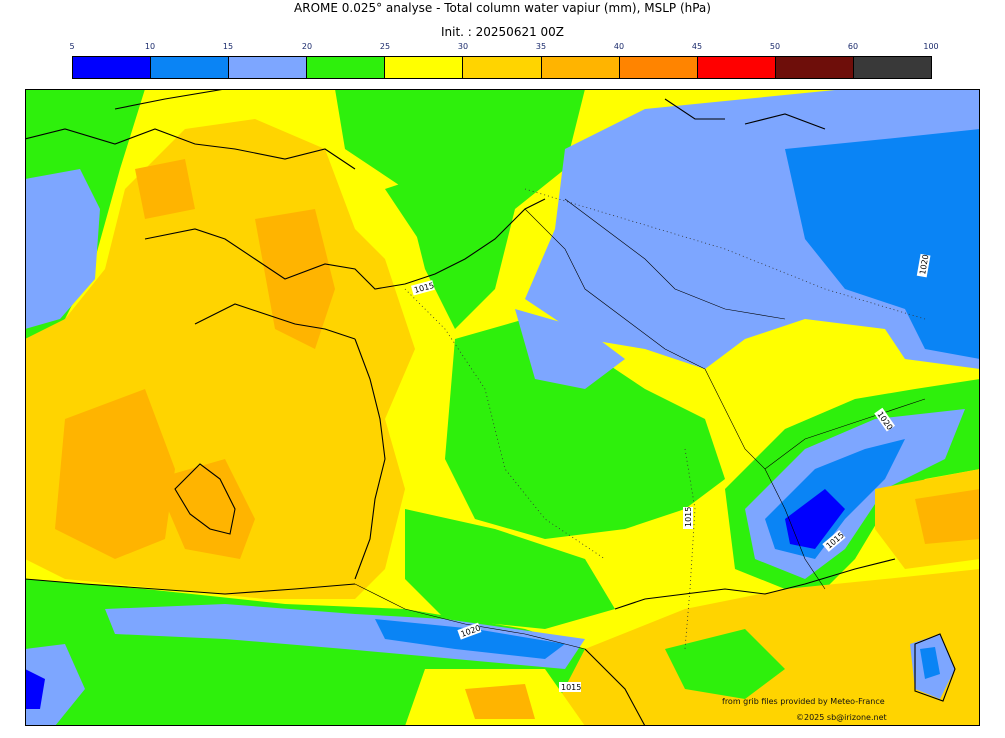 Image resolution: width=1005 pixels, height=738 pixels. Describe the element at coordinates (62, 249) in the screenshot. I see `atlantic-dry-area` at that location.